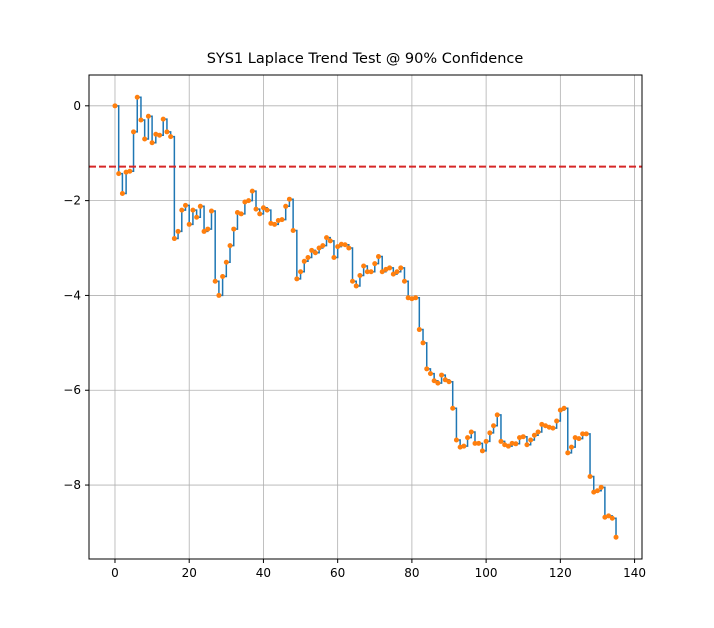 Image resolution: width=714 pixels, height=628 pixels. I want to click on y-tick-label: −6, so click(72, 390).